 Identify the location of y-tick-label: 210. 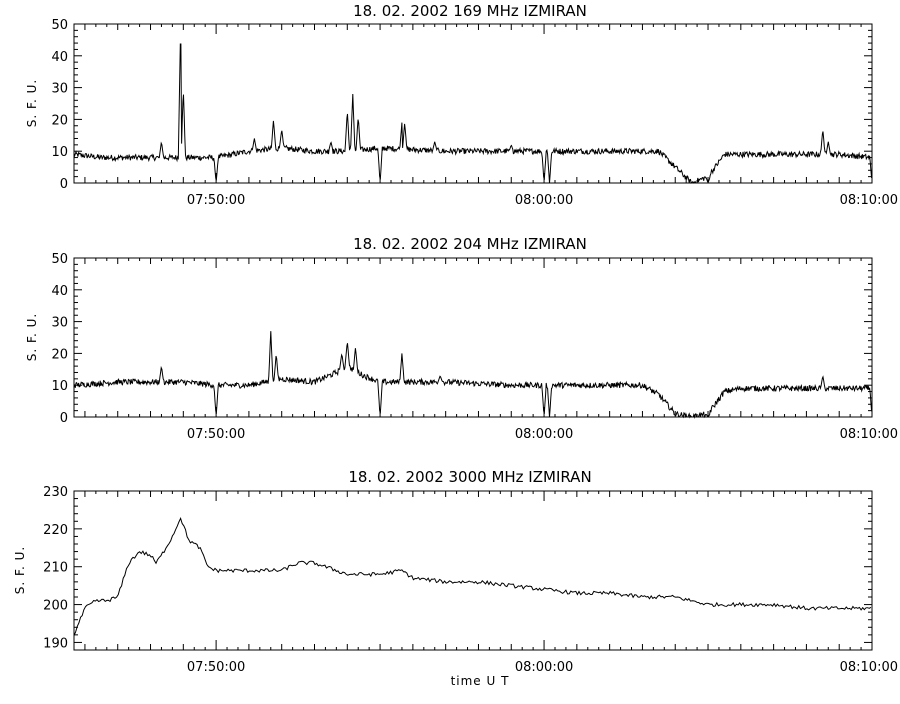
(55, 568).